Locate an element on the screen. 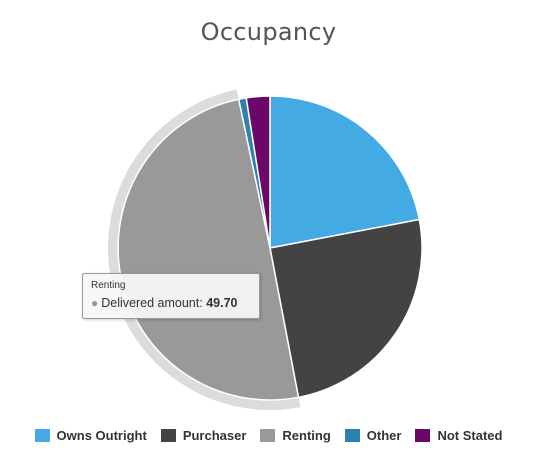 The height and width of the screenshot is (462, 537). legend-item-not-stated: Not Stated is located at coordinates (458, 435).